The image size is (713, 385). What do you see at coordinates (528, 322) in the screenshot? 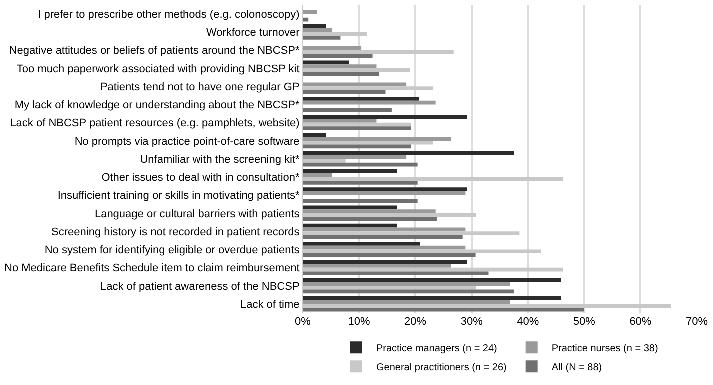
I see `x-tick-label: 40%` at bounding box center [528, 322].